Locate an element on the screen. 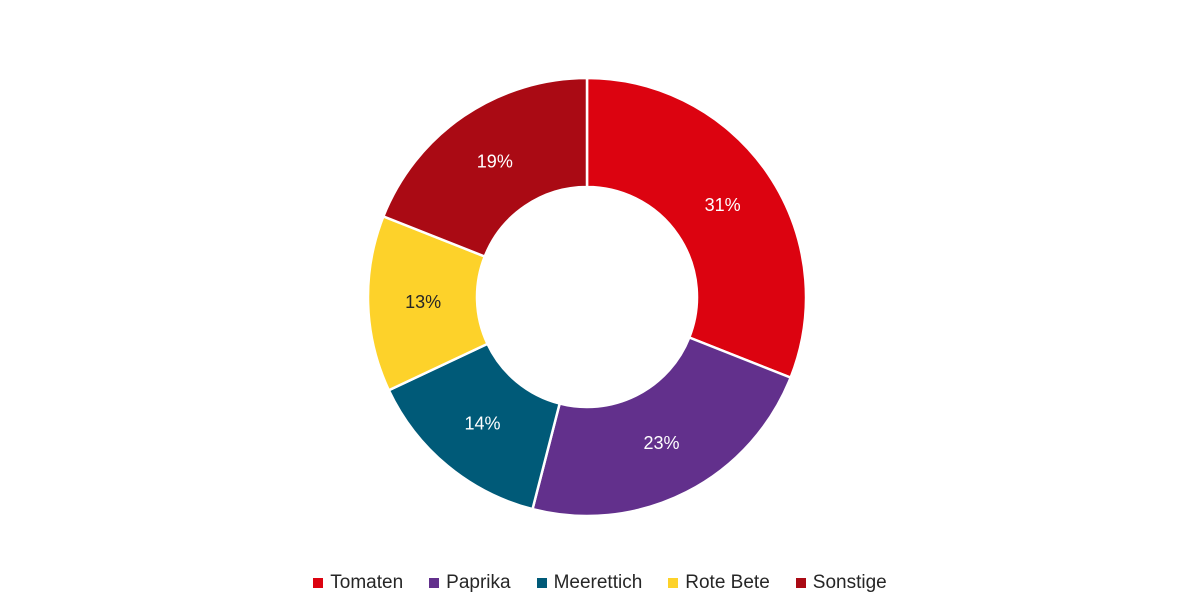 Image resolution: width=1200 pixels, height=610 pixels. legend-item-paprika: Paprika is located at coordinates (470, 583).